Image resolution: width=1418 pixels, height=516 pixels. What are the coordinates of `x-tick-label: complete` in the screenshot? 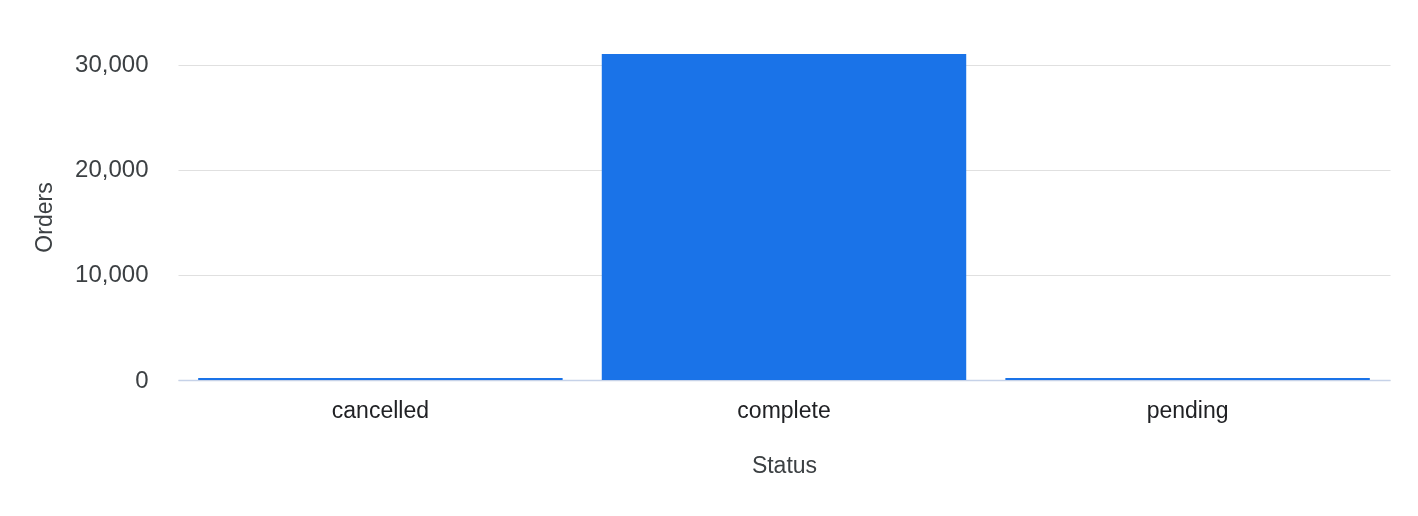 It's located at (784, 409).